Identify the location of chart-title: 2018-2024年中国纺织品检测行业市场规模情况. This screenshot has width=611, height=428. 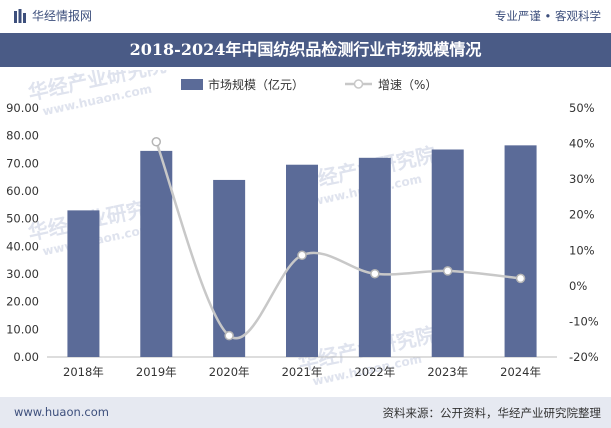
(305, 50).